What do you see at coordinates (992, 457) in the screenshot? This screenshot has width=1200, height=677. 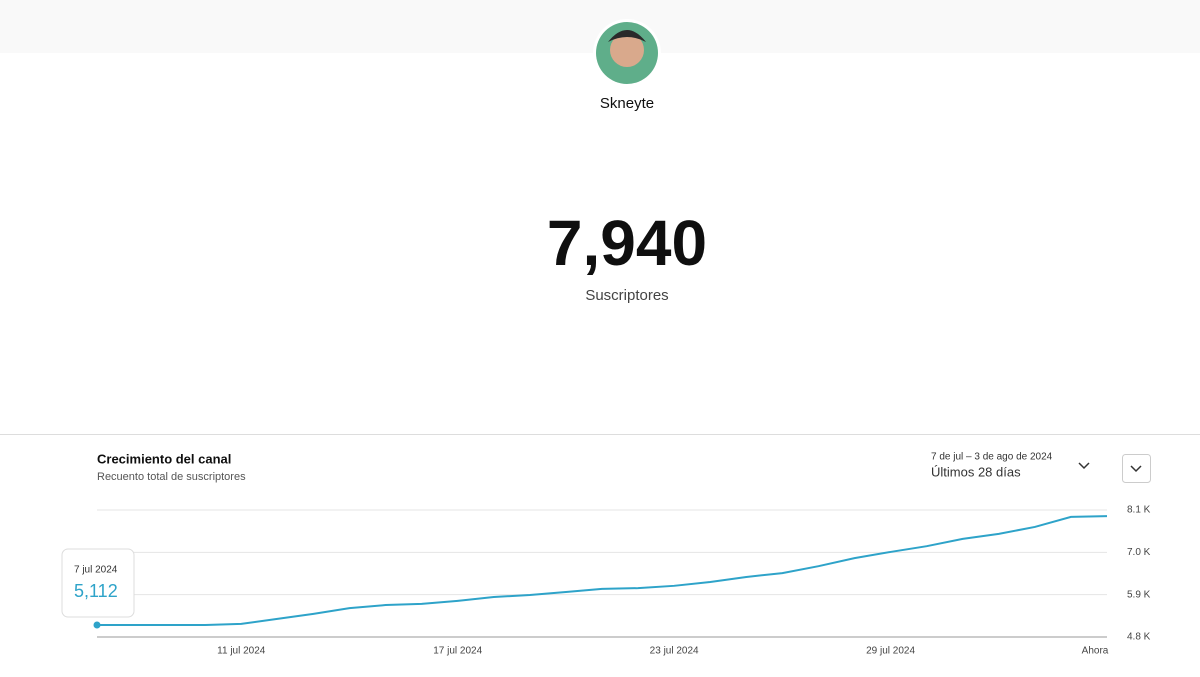 I see `date-range: 7 de jul – 3 de ago de 2024` at bounding box center [992, 457].